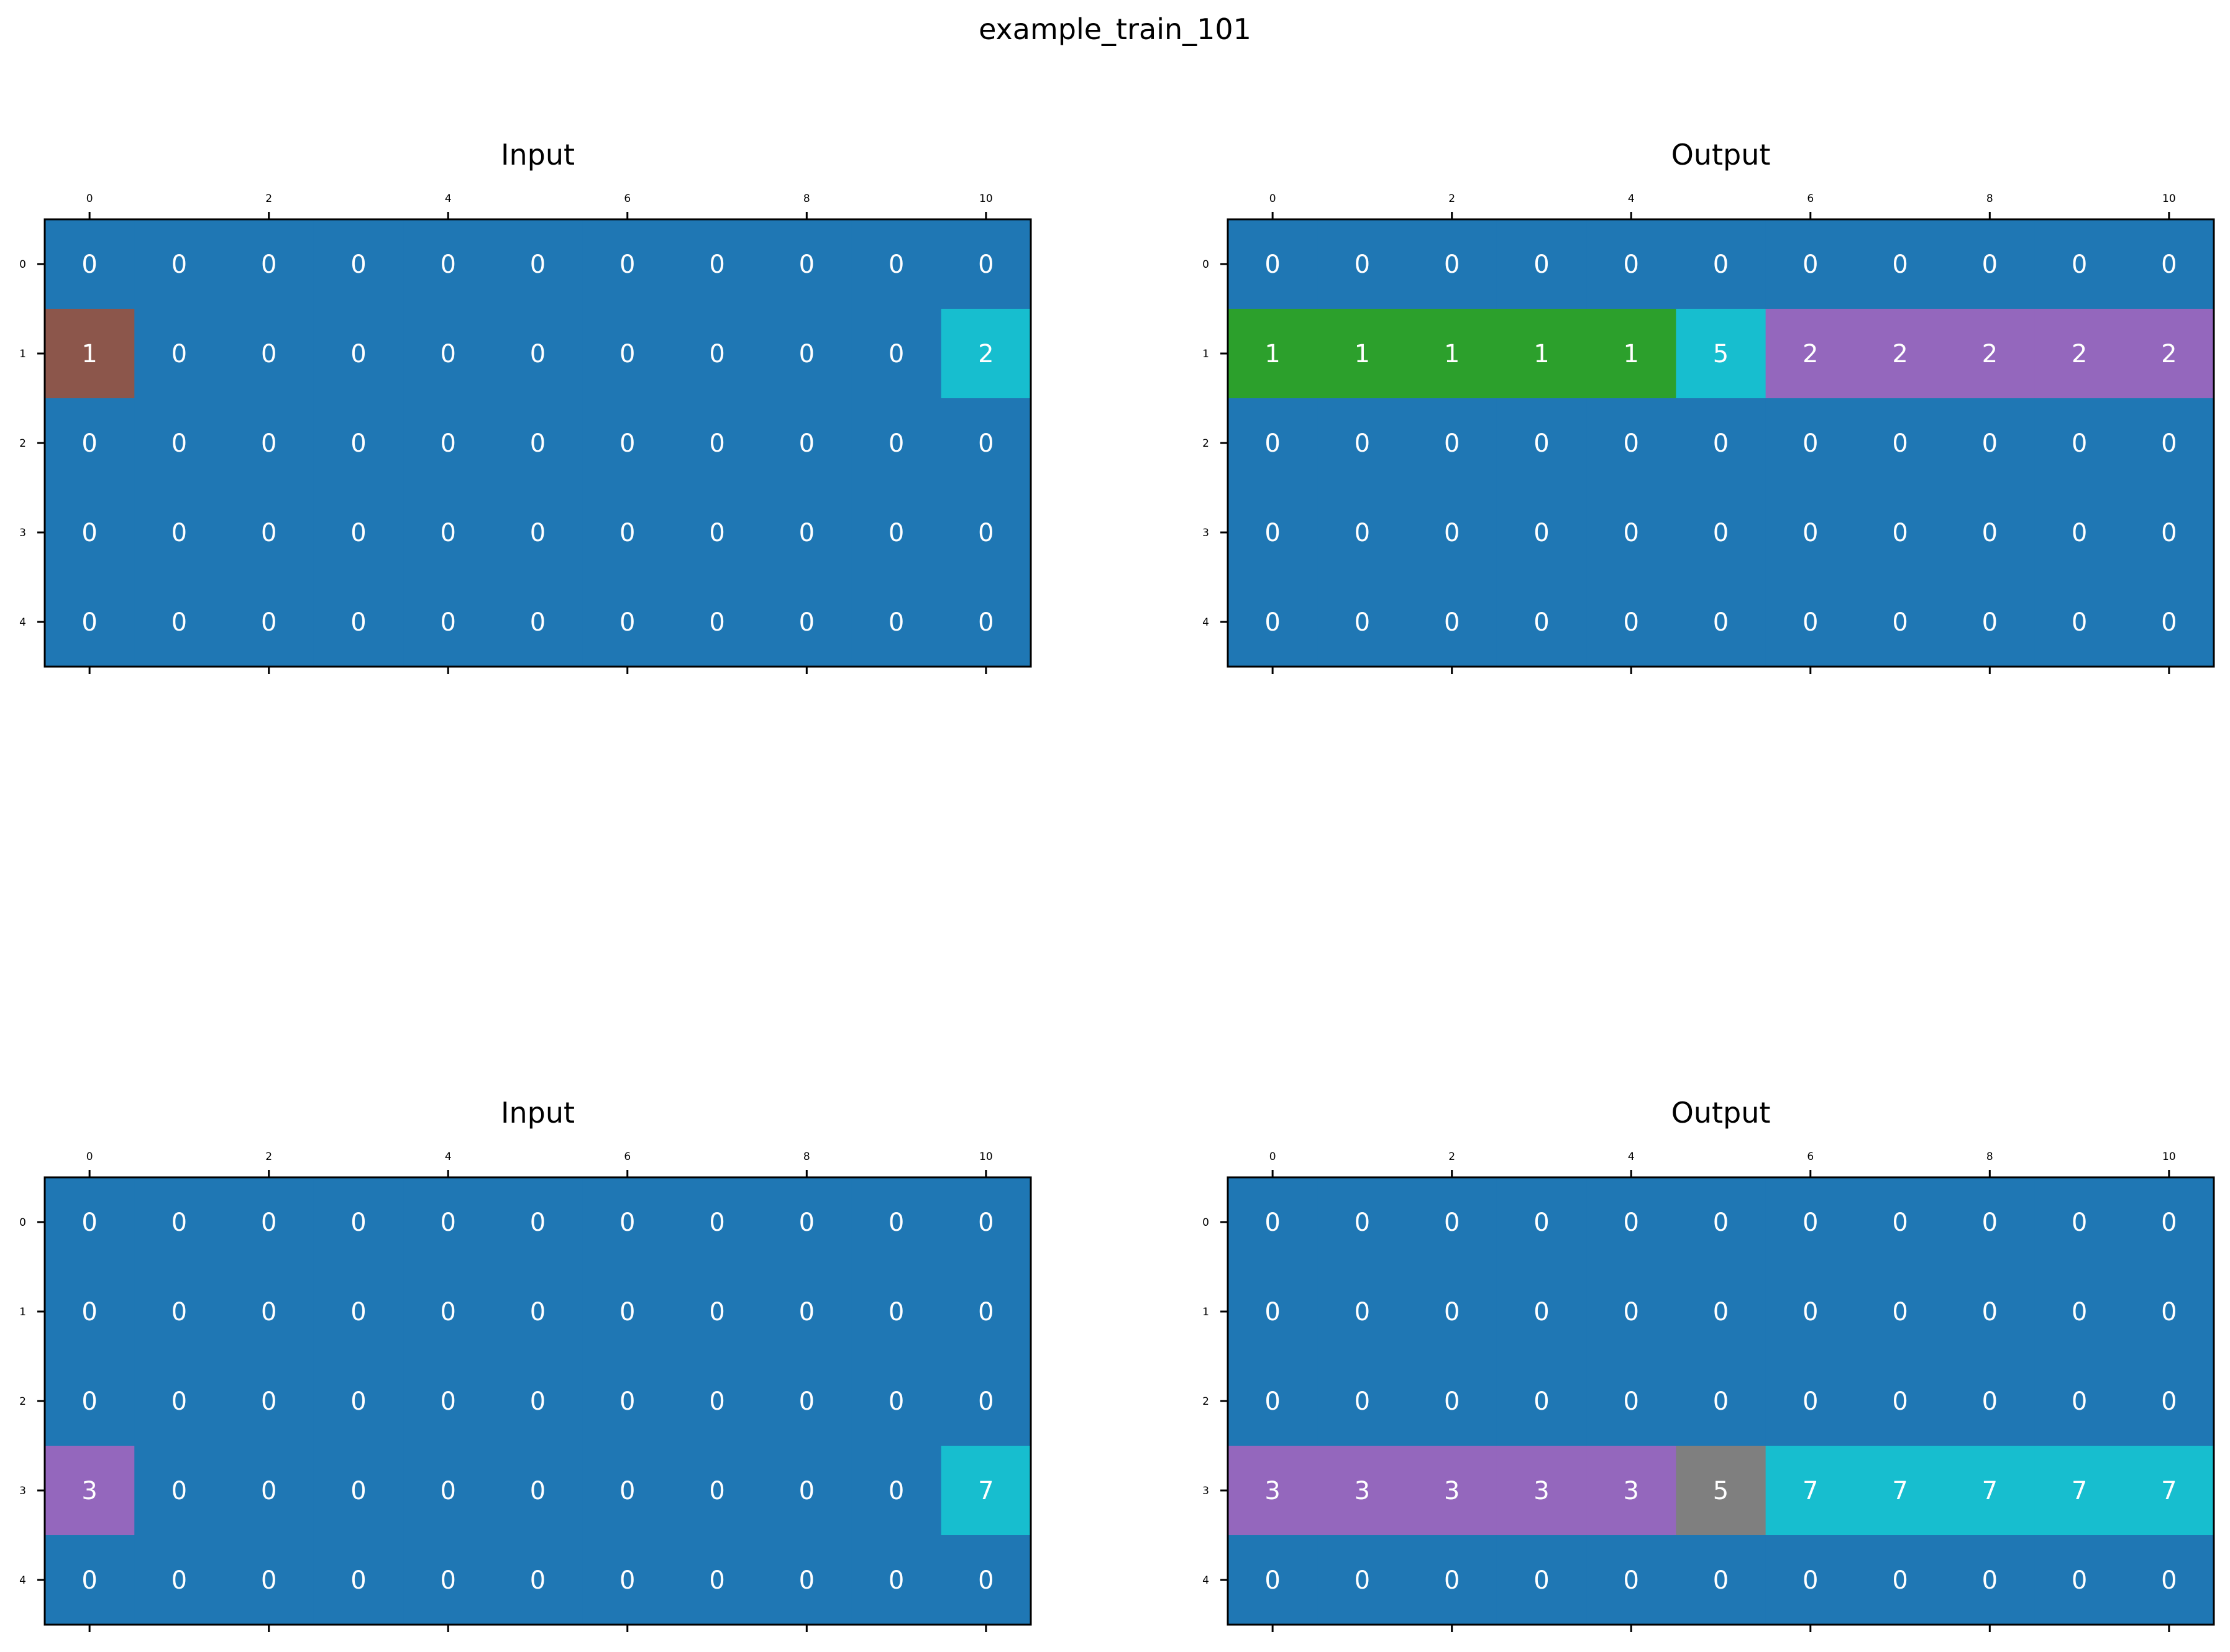 The height and width of the screenshot is (1652, 2230). I want to click on panel-title: Output, so click(1721, 154).